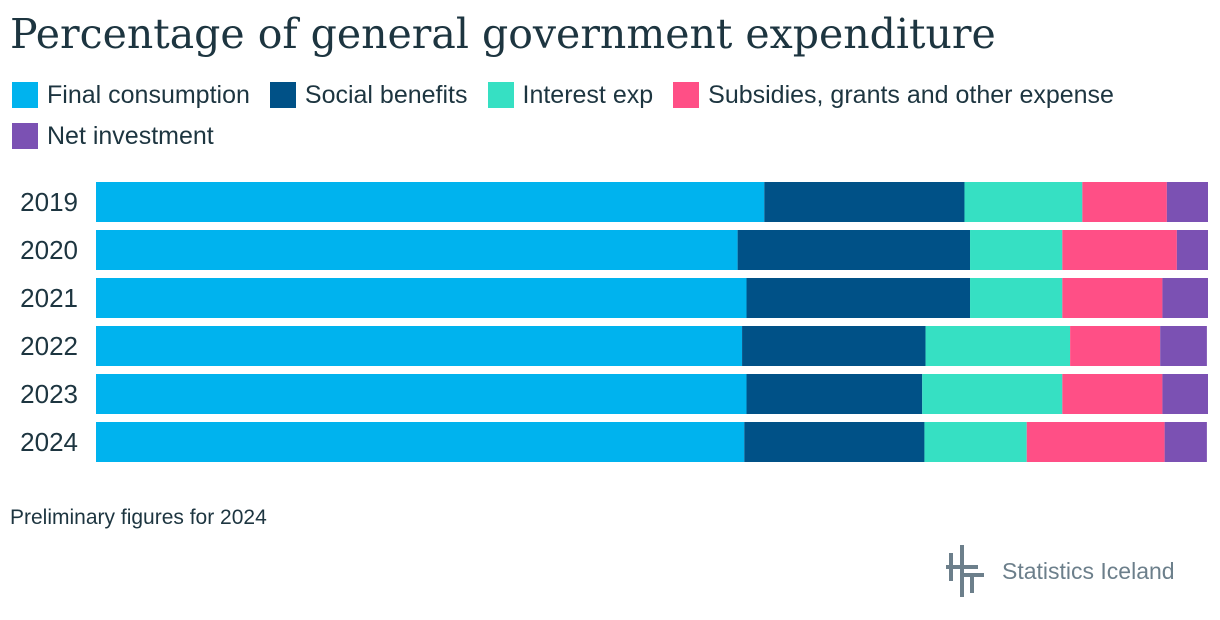 This screenshot has width=1220, height=620. Describe the element at coordinates (49, 202) in the screenshot. I see `y-tick-label: 2019` at that location.